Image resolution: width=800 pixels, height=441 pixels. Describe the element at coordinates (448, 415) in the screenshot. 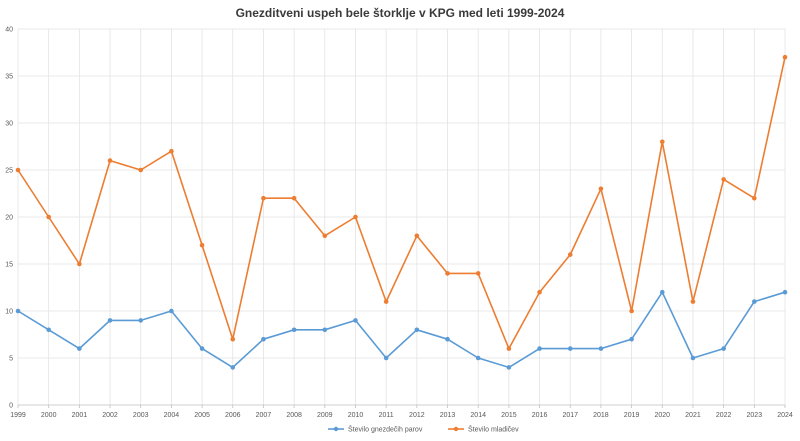

I see `x-tick-label: 2013` at that location.